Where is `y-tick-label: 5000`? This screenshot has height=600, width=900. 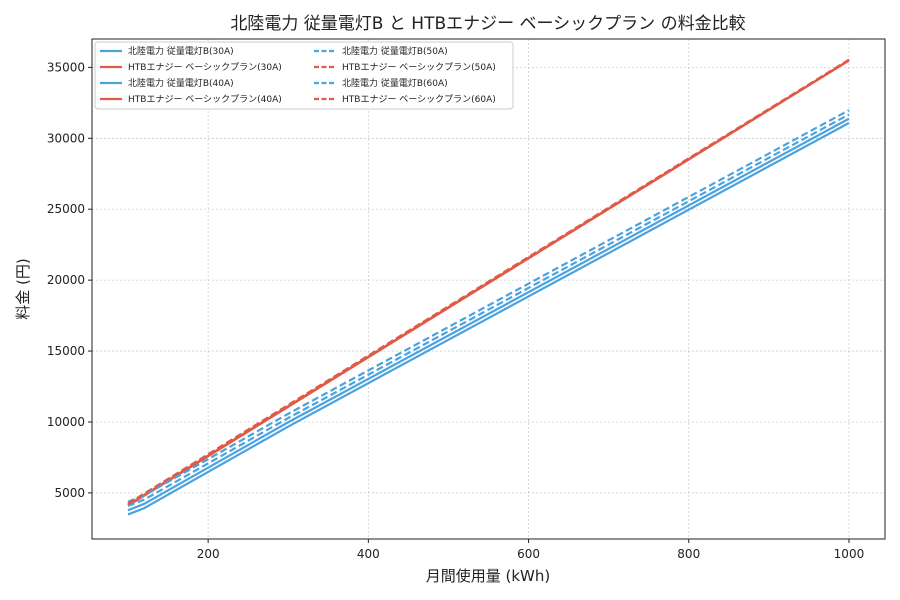
y-tick-label: 5000 is located at coordinates (69, 493).